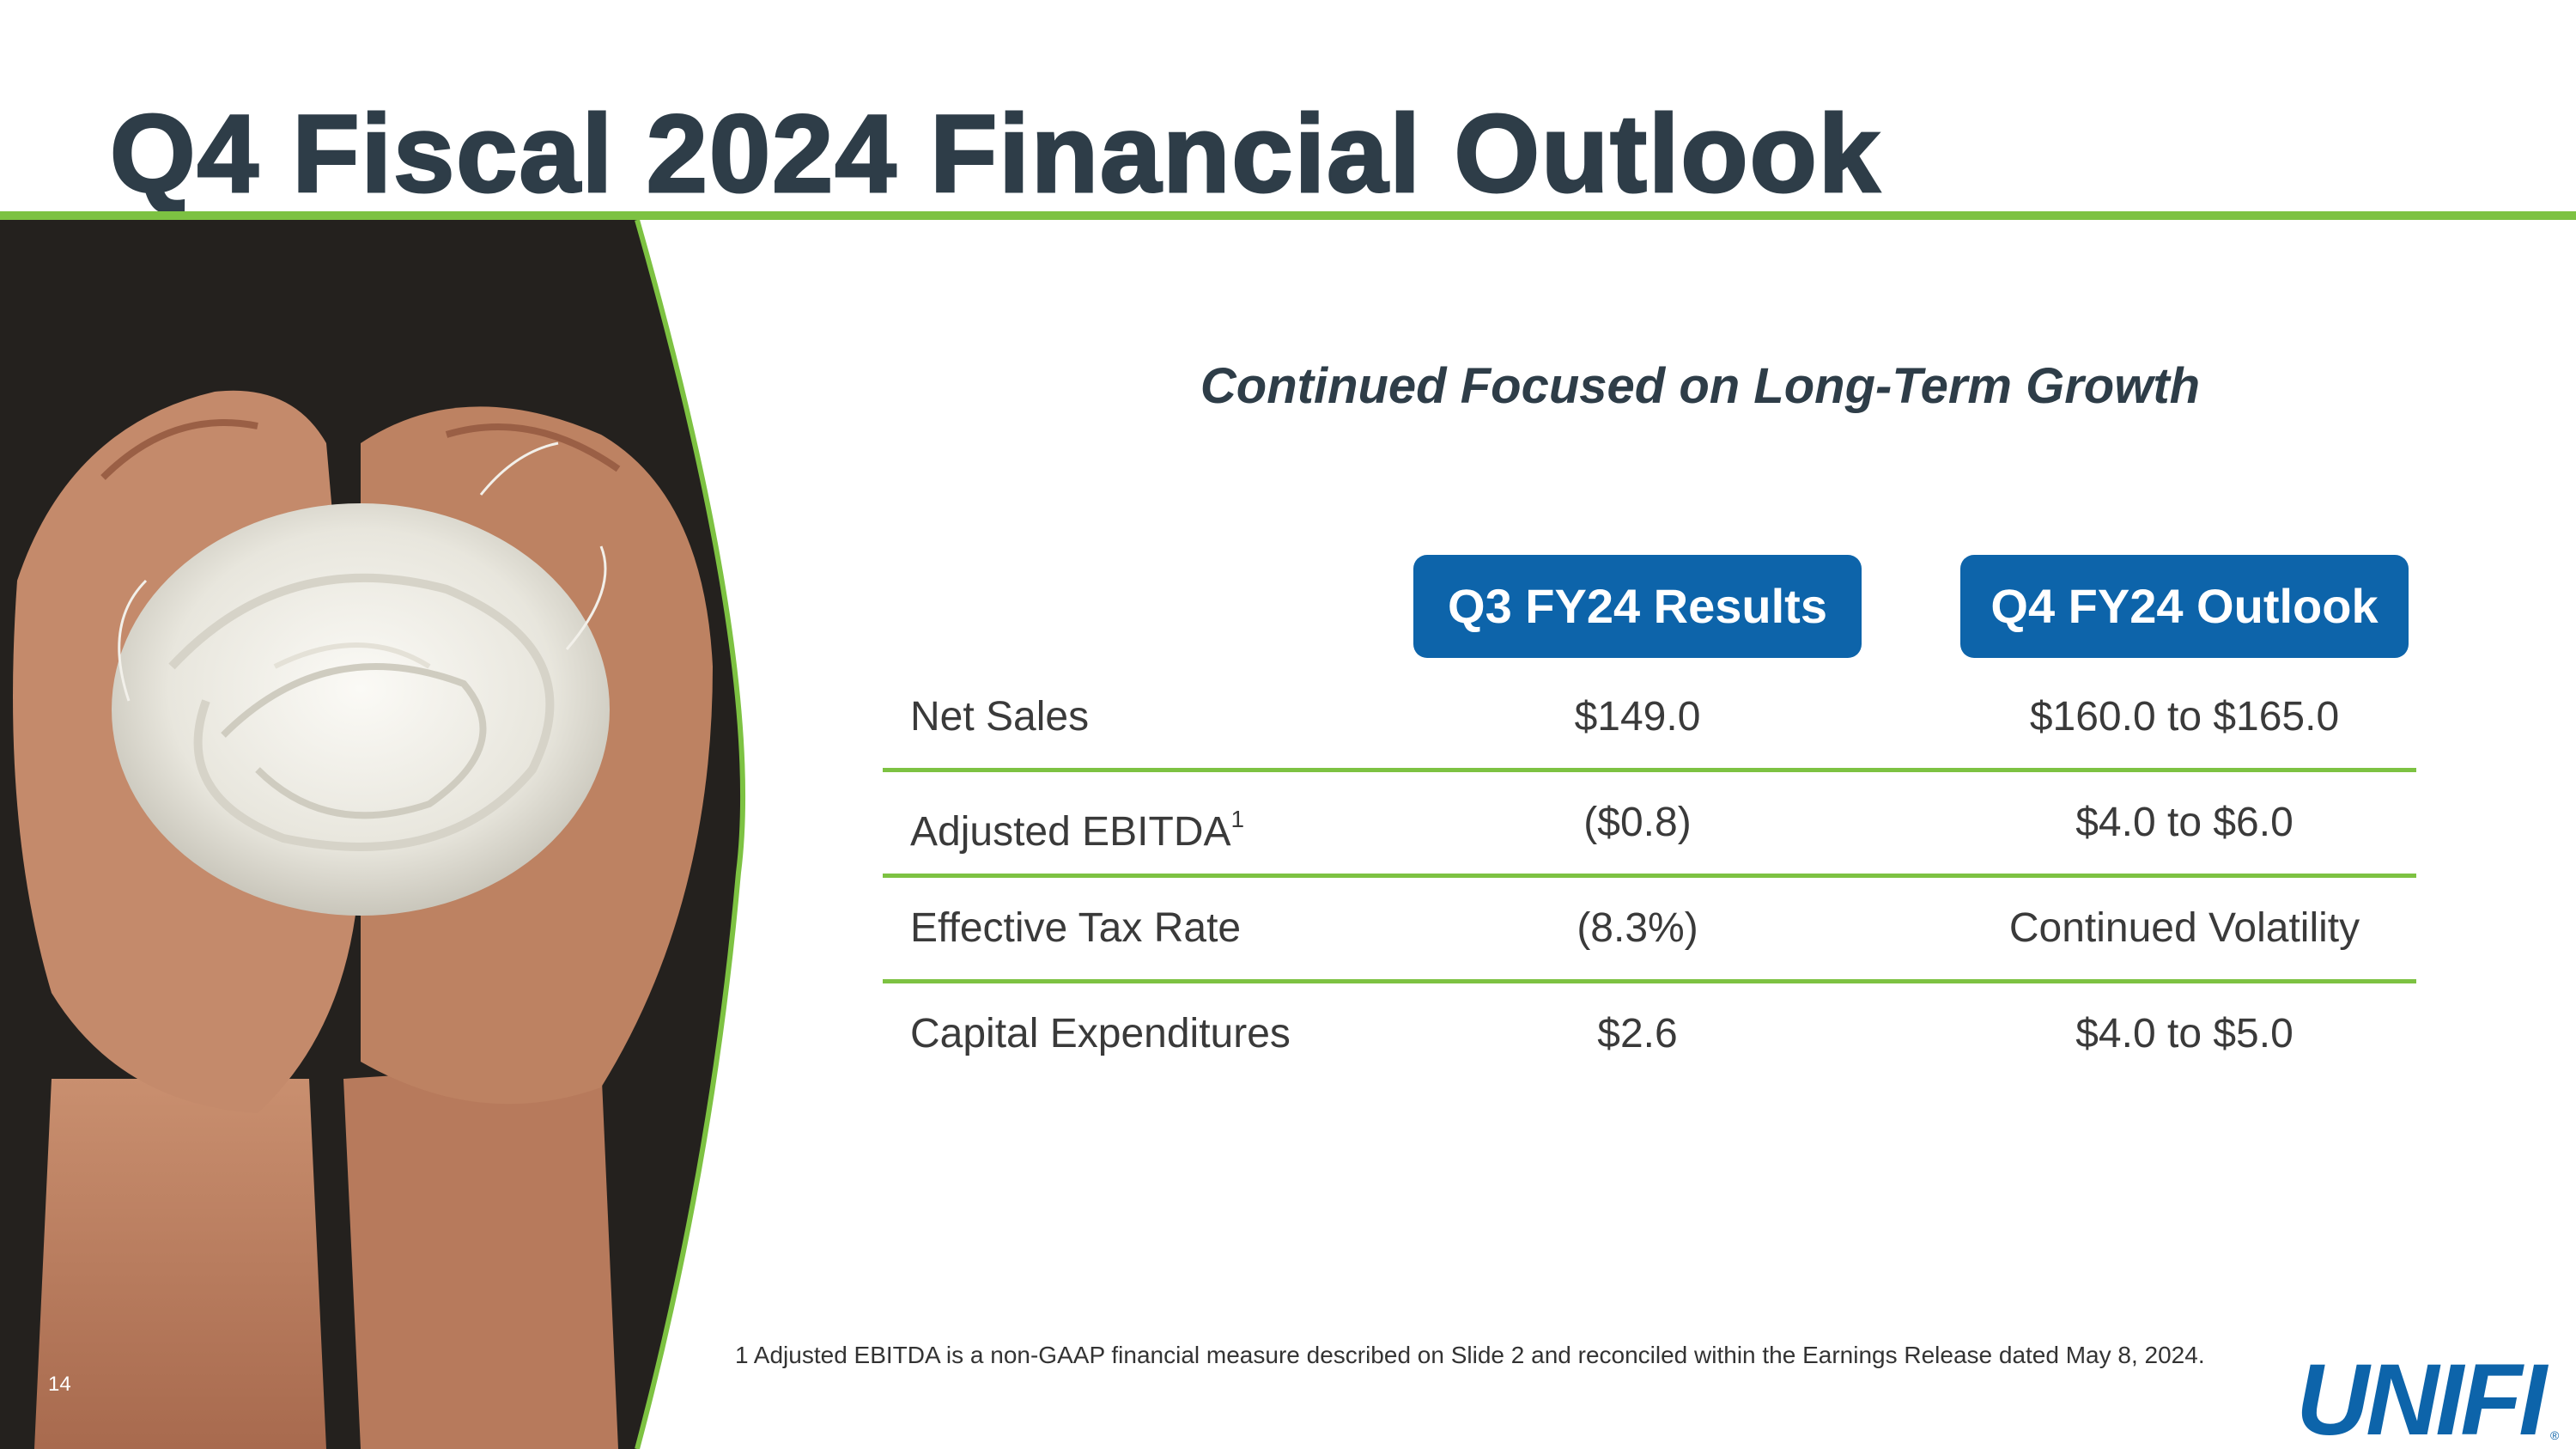 The width and height of the screenshot is (2576, 1449). What do you see at coordinates (1237, 819) in the screenshot?
I see `footnote-marker: 1` at bounding box center [1237, 819].